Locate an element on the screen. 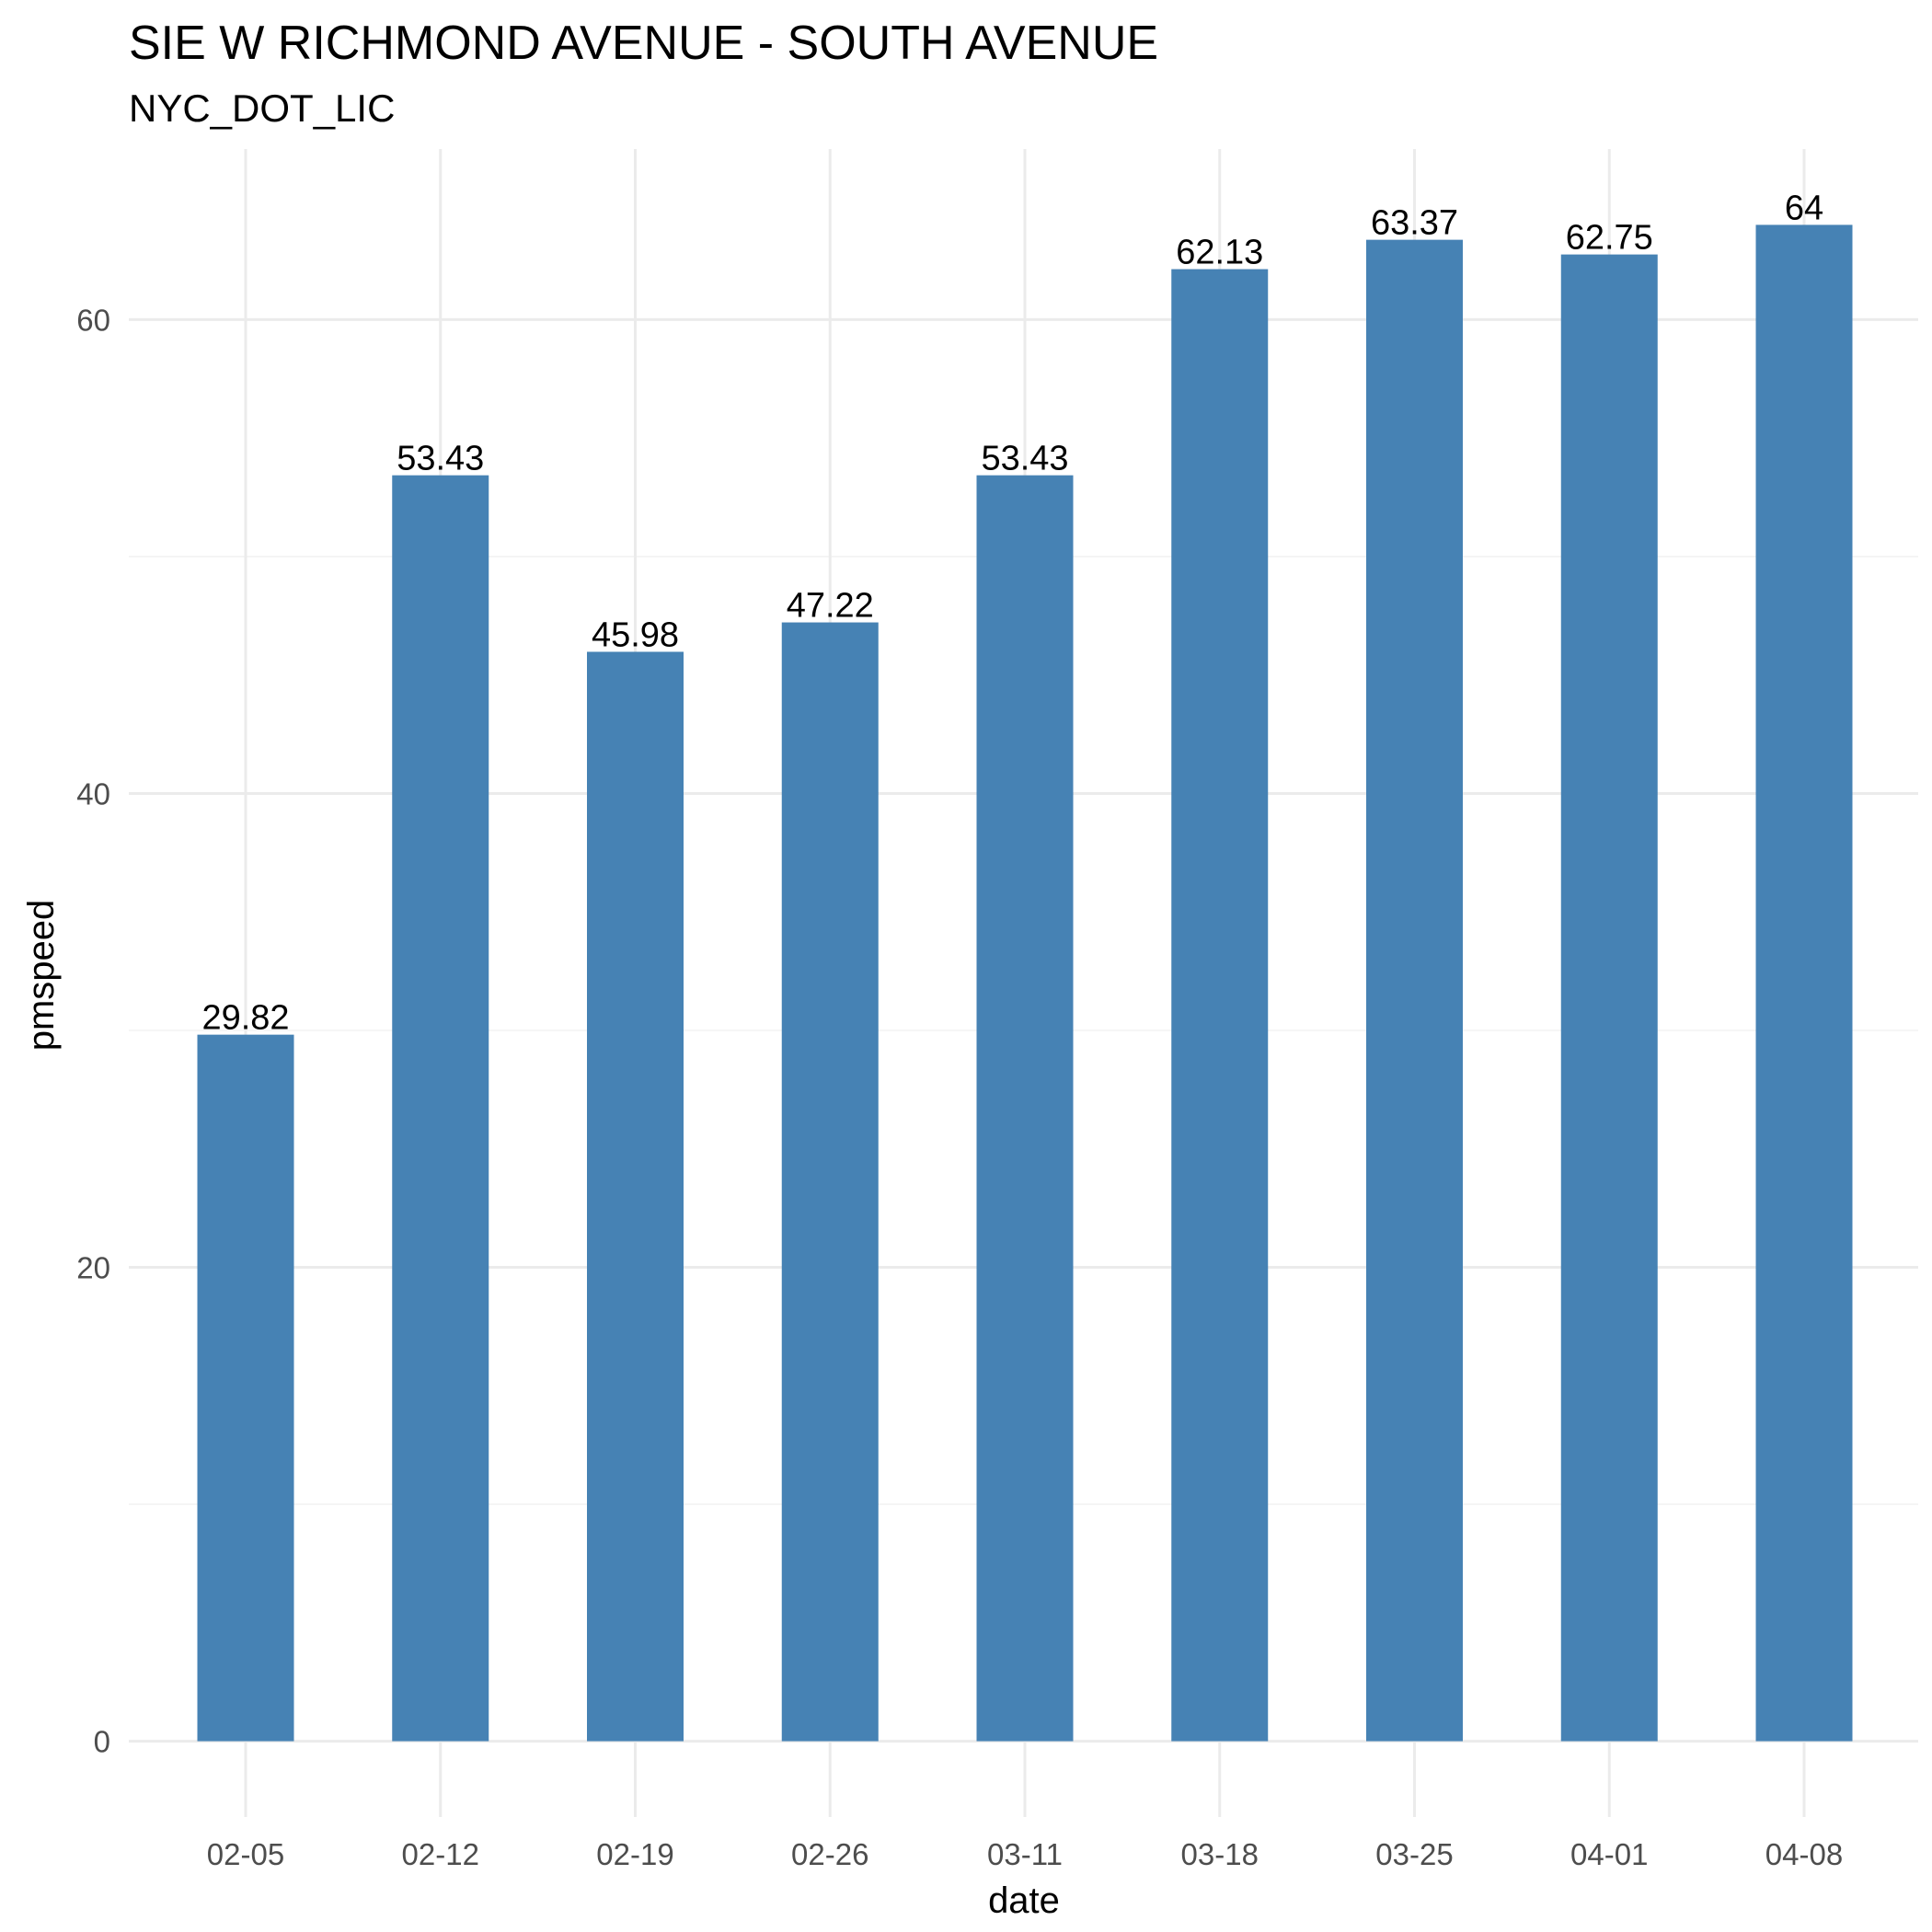 This screenshot has width=1932, height=1932. x-tick-label: 04-01 is located at coordinates (1609, 1854).